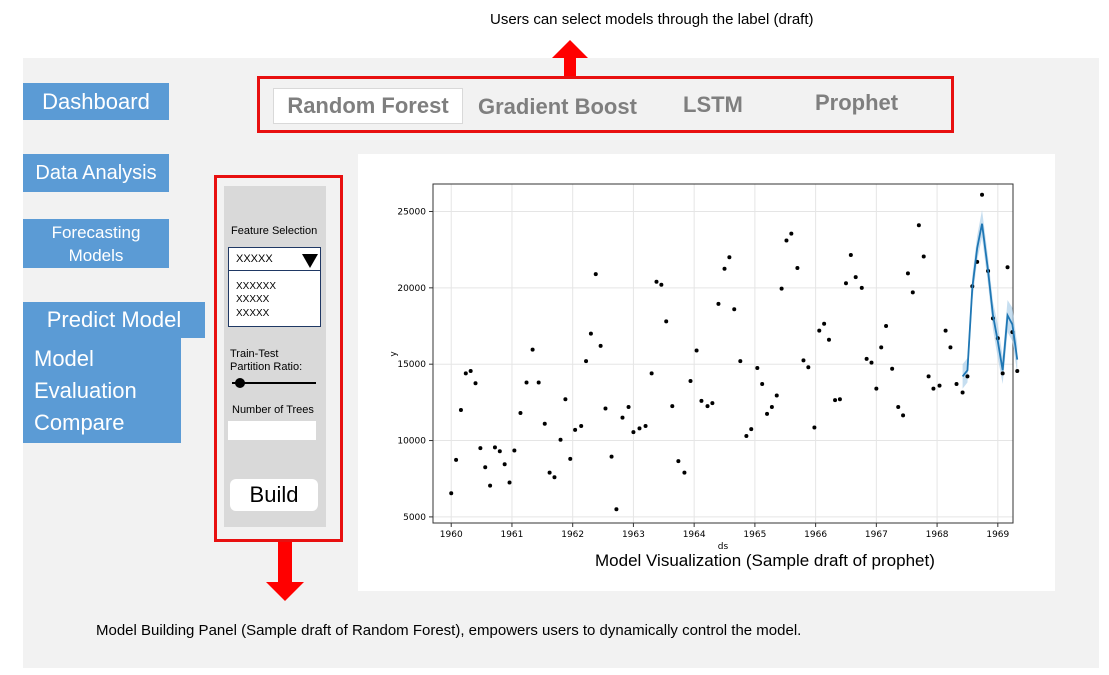  Describe the element at coordinates (713, 104) in the screenshot. I see `tab-lstm: LSTM` at that location.